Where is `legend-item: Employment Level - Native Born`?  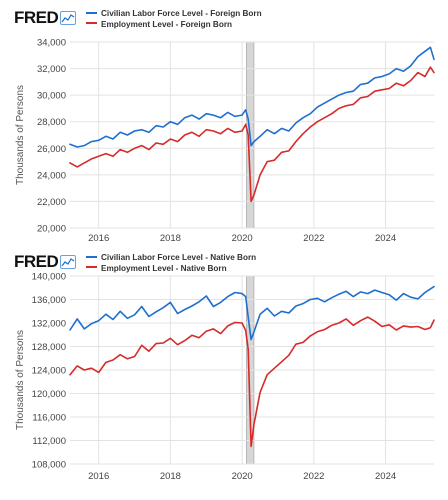 legend-item: Employment Level - Native Born is located at coordinates (171, 269).